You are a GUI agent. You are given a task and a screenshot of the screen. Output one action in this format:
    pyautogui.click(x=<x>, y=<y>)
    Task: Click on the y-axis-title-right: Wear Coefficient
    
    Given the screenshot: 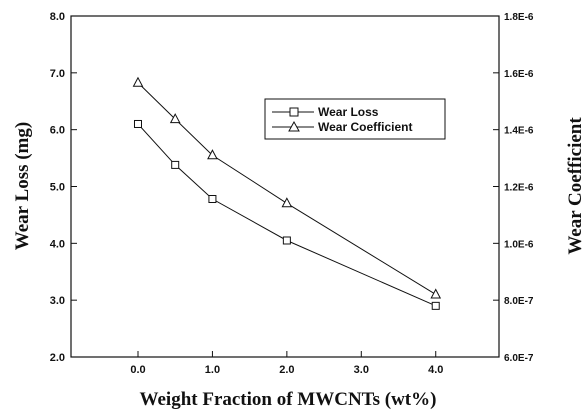 What is the action you would take?
    pyautogui.click(x=575, y=186)
    